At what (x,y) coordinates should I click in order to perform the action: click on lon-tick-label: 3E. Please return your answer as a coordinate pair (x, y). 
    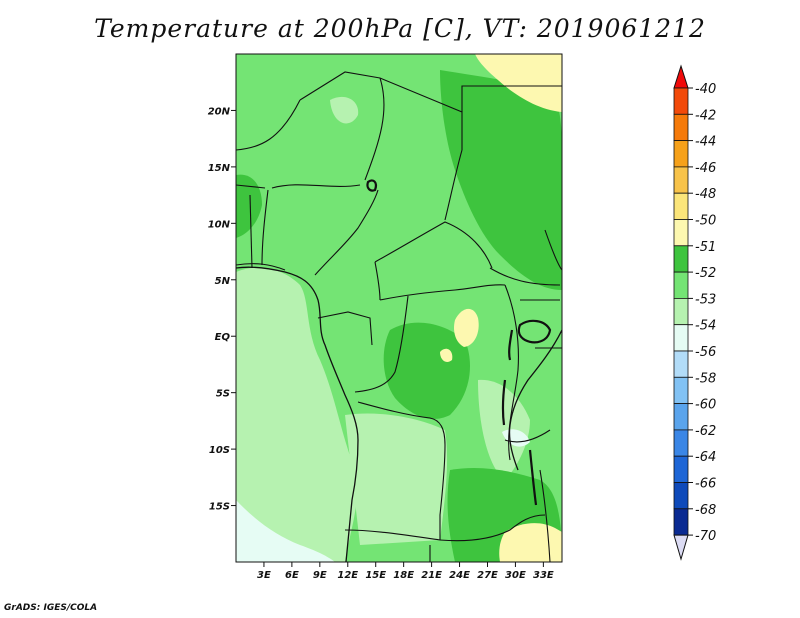
    Looking at the image, I should click on (264, 575).